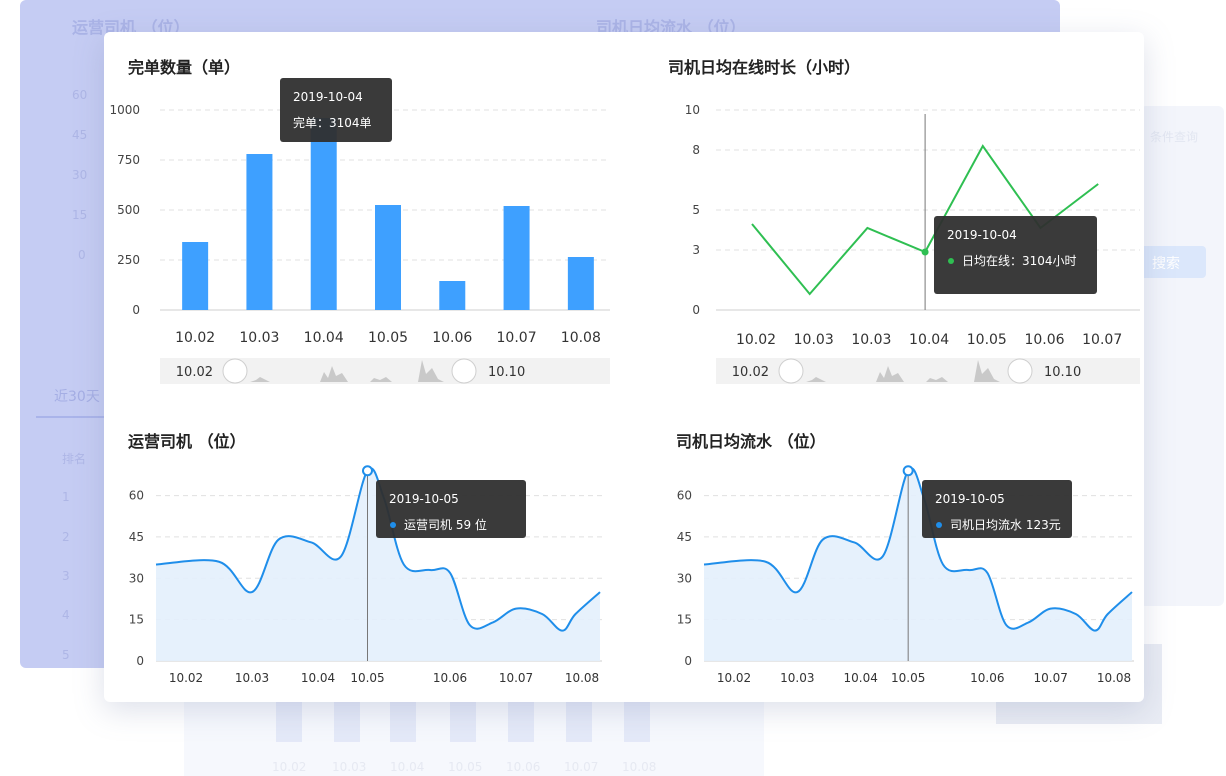  What do you see at coordinates (82, 255) in the screenshot?
I see `background-ytick: 0` at bounding box center [82, 255].